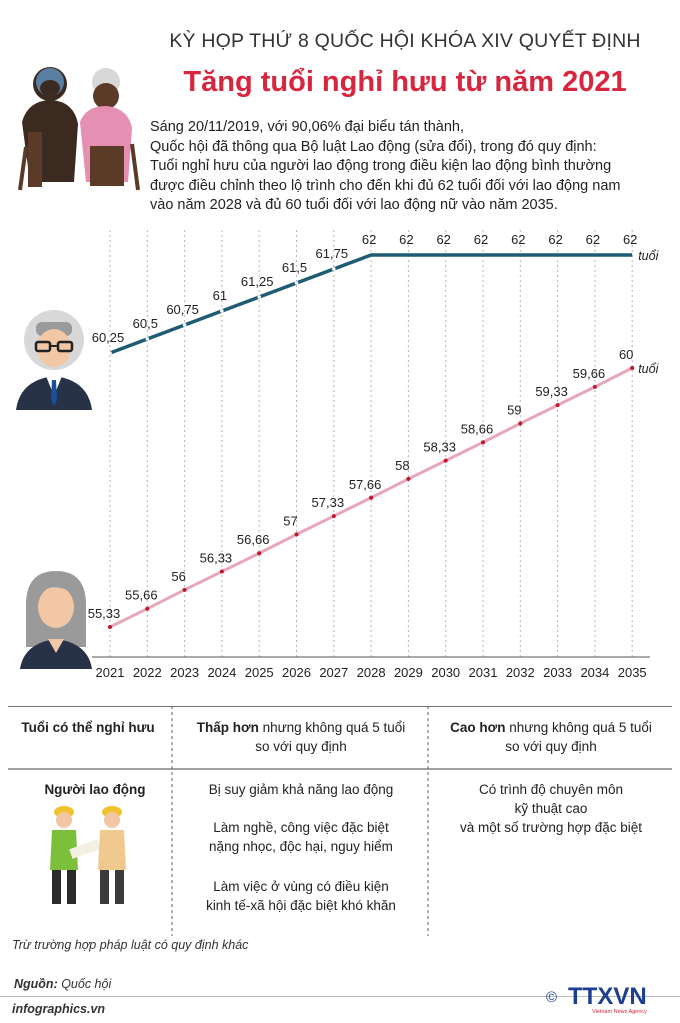  Describe the element at coordinates (301, 905) in the screenshot. I see `condition-line: kinh tế-xã hội đặc biệt khó khăn` at that location.